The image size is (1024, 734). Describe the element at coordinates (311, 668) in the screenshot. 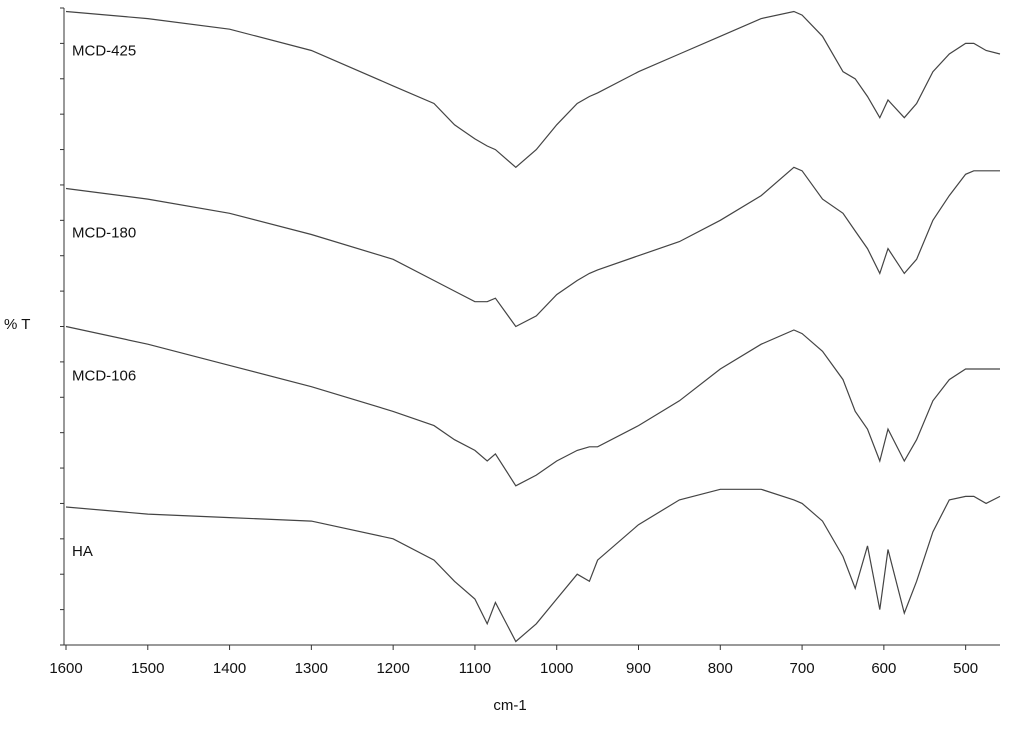

I see `x-tick-label: 1300` at that location.